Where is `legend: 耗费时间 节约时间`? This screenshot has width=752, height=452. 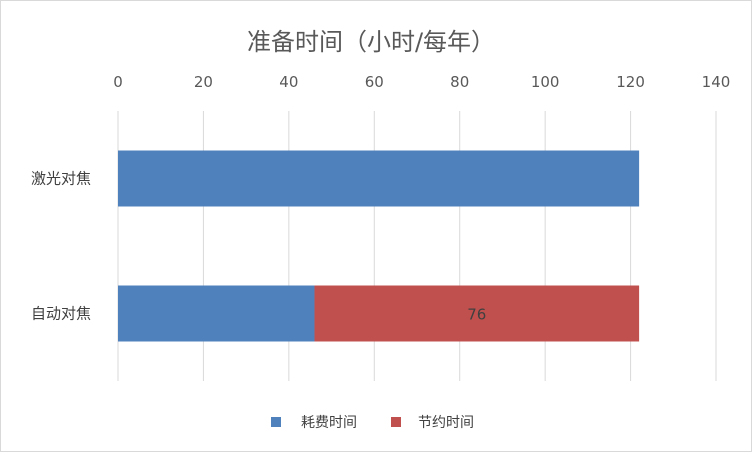
legend: 耗费时间 节约时间 is located at coordinates (372, 423).